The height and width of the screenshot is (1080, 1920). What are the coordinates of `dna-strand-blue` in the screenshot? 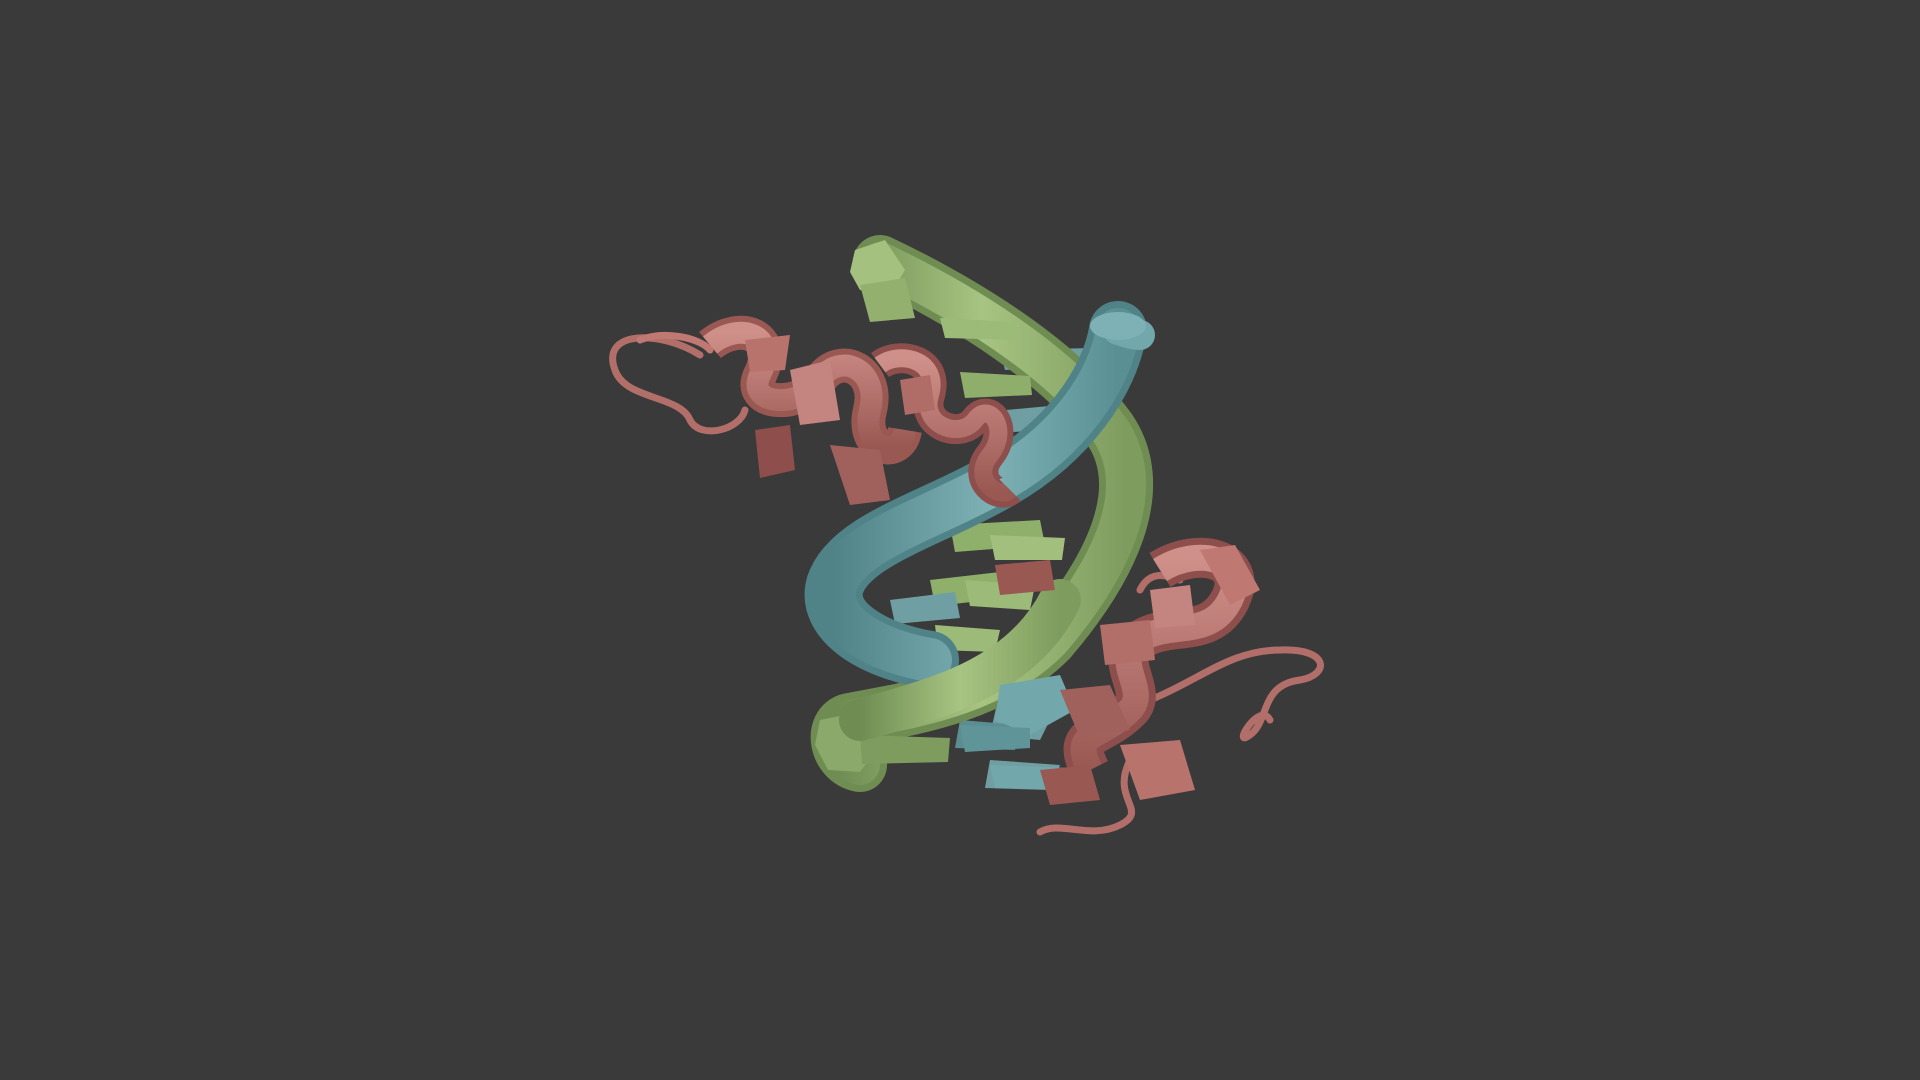 It's located at (979, 495).